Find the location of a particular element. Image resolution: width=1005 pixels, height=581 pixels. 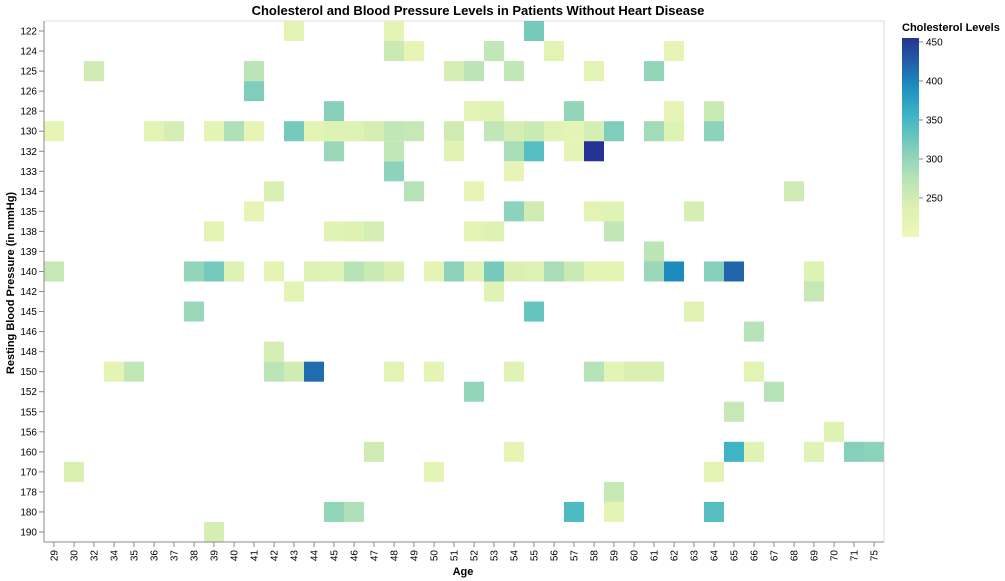

y-tick-label: 150 is located at coordinates (28, 372).